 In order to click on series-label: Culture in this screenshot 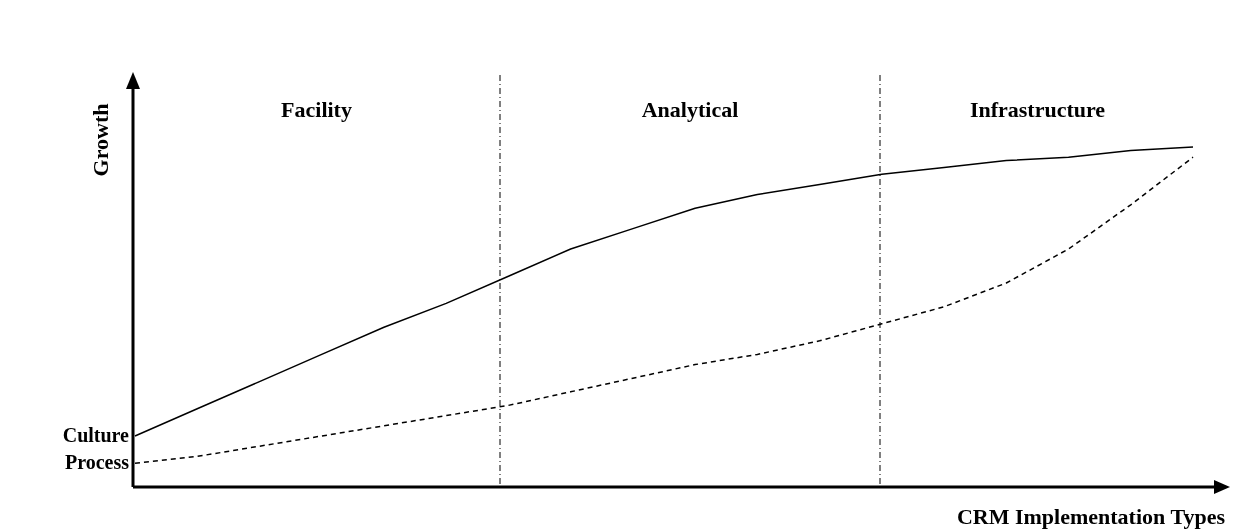, I will do `click(96, 435)`.